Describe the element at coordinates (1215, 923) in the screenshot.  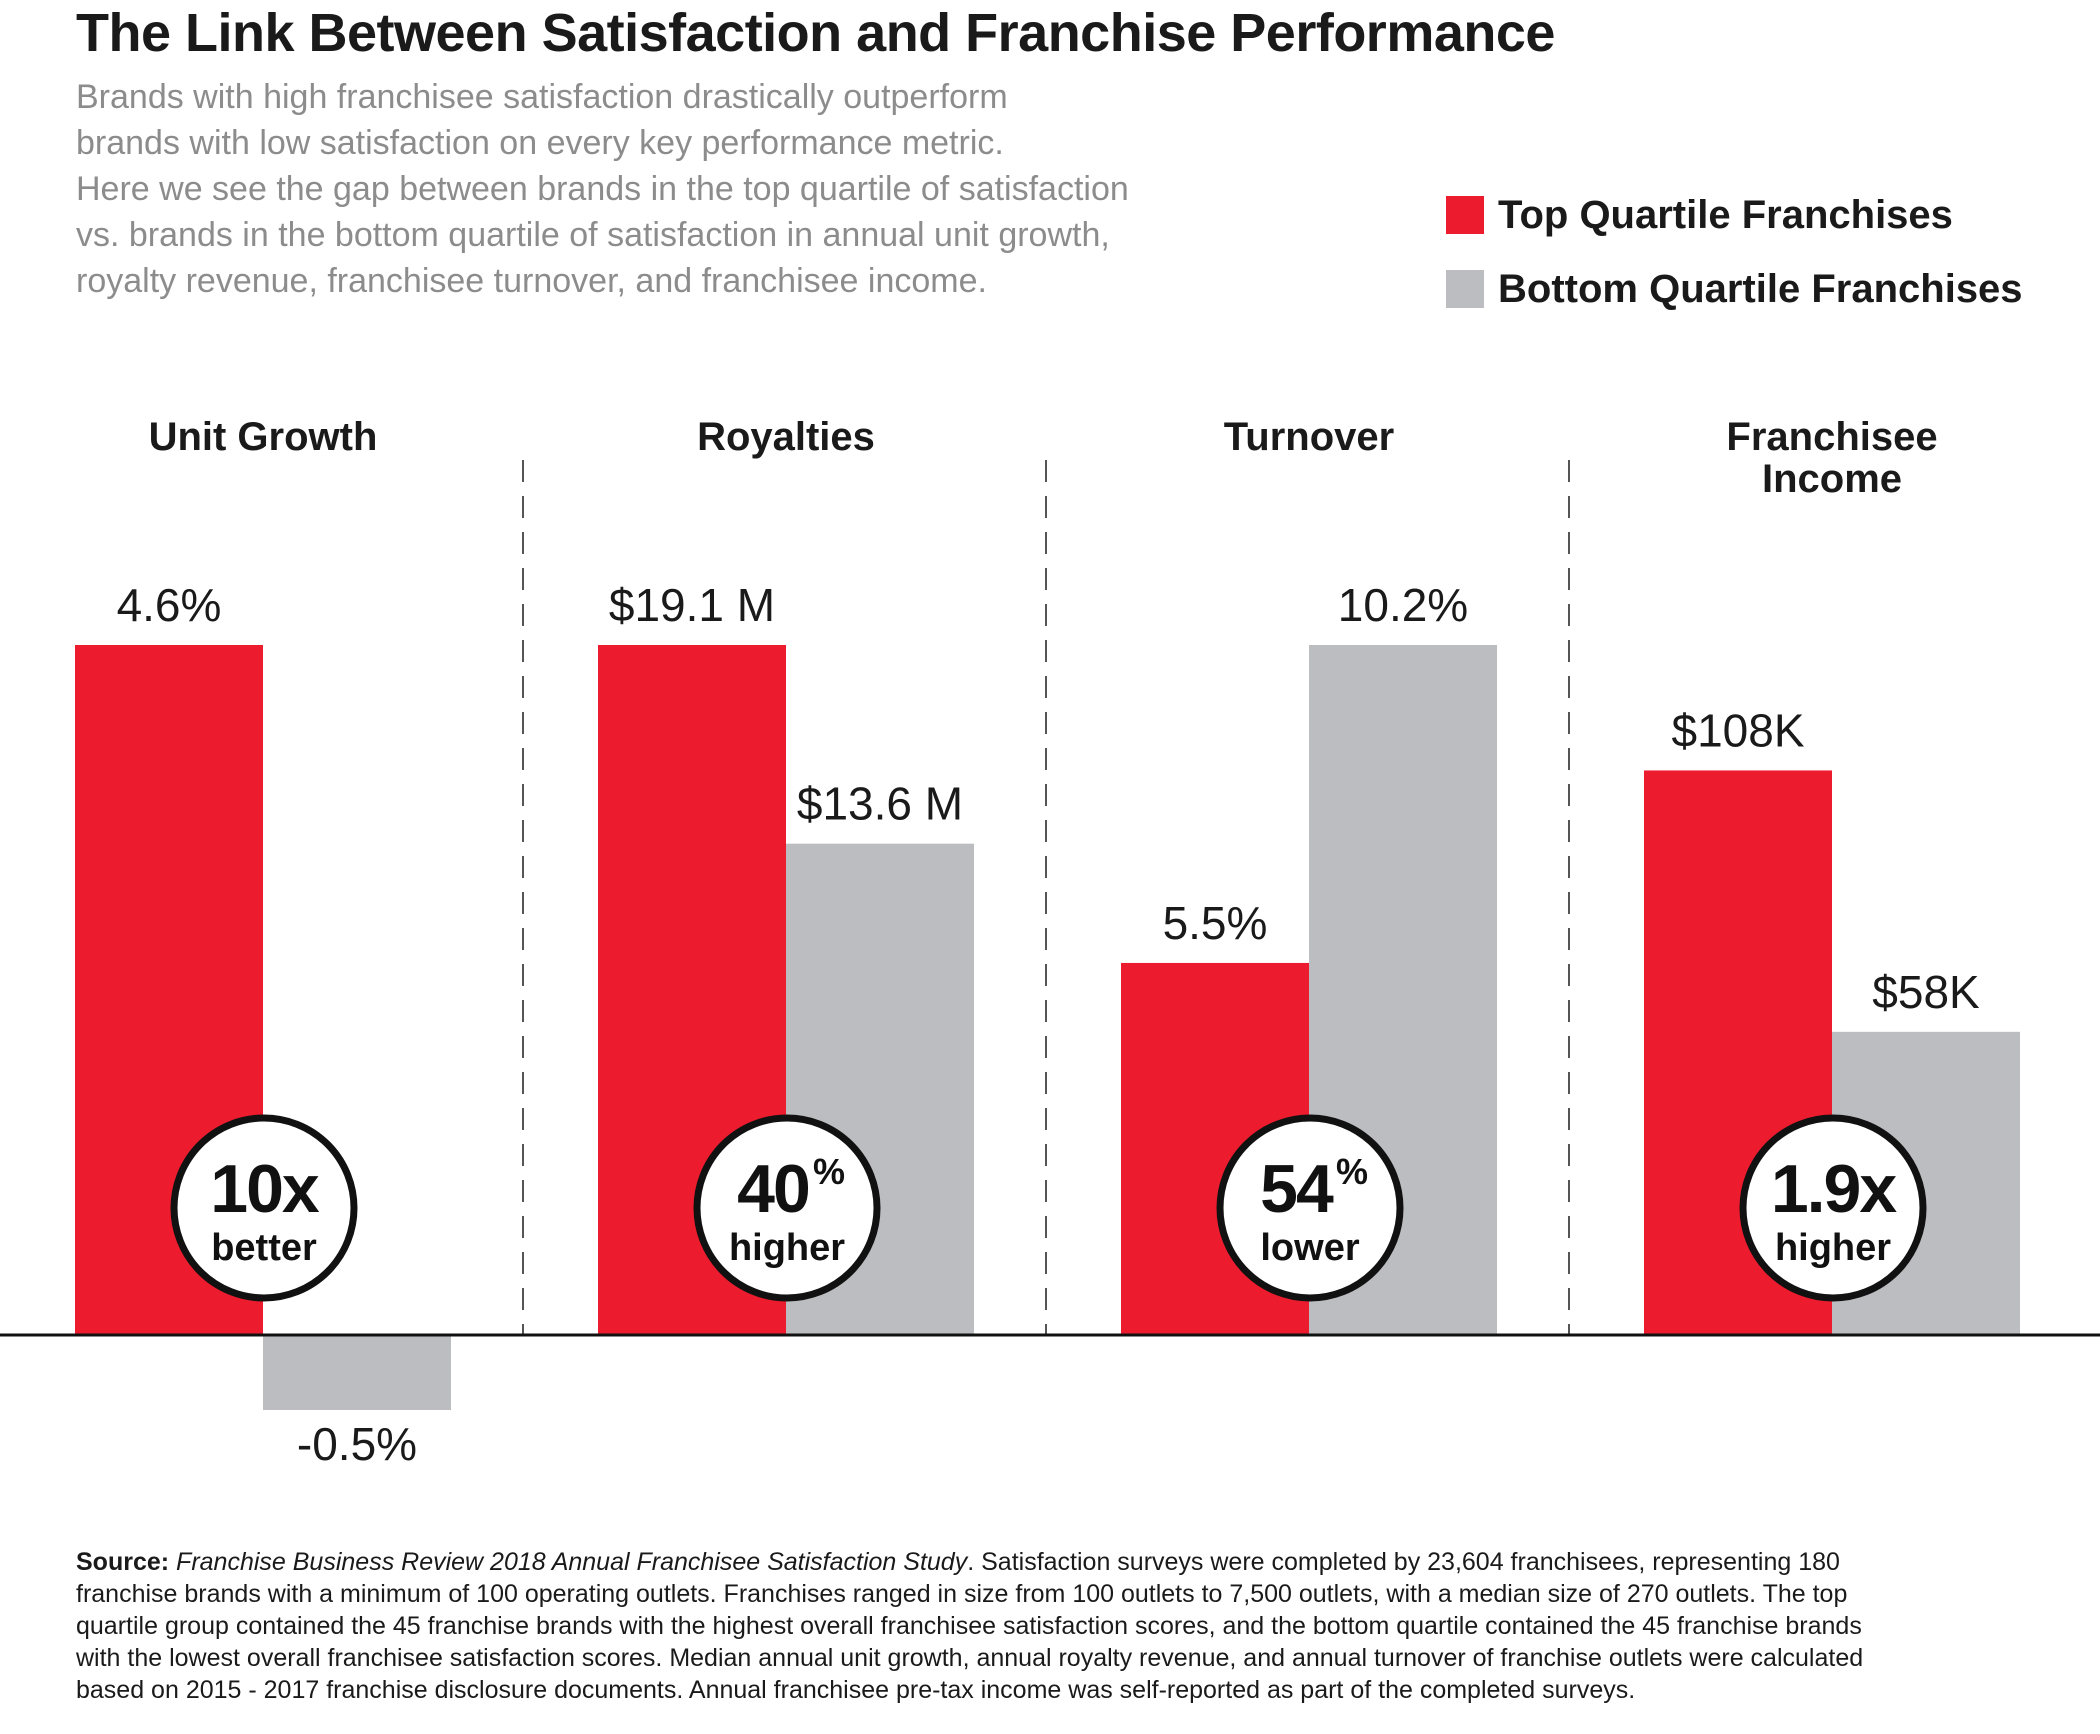
I see `data-label: 5.5%` at that location.